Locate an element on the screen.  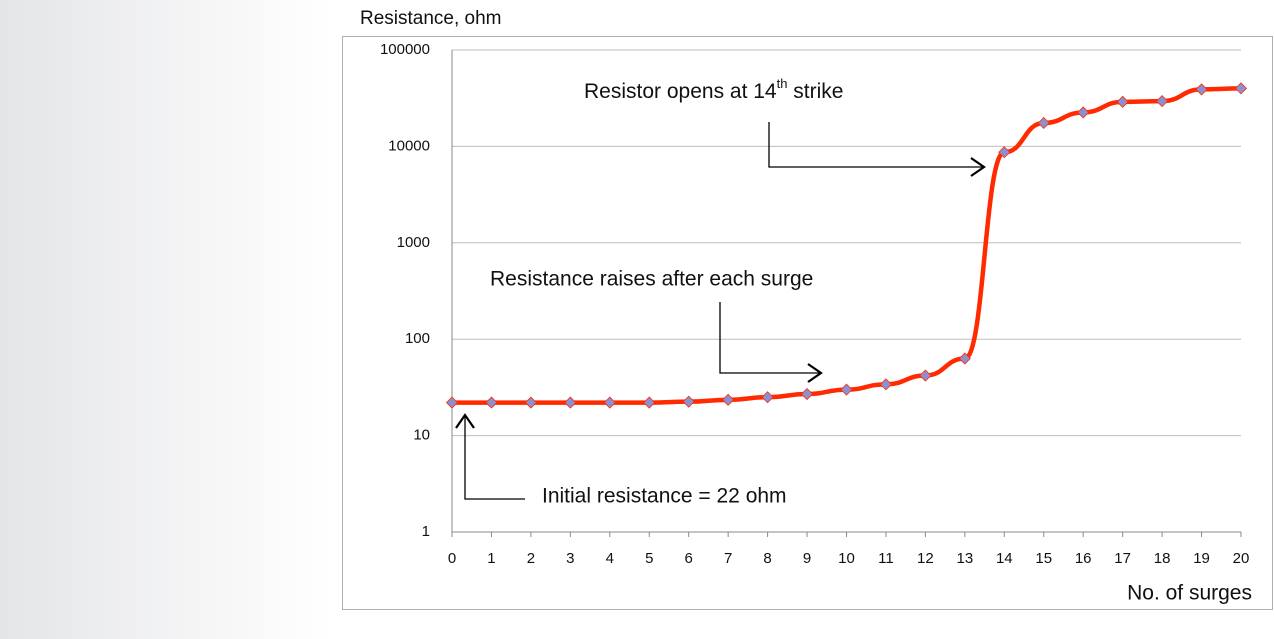
x-tick-label: 1 is located at coordinates (491, 558).